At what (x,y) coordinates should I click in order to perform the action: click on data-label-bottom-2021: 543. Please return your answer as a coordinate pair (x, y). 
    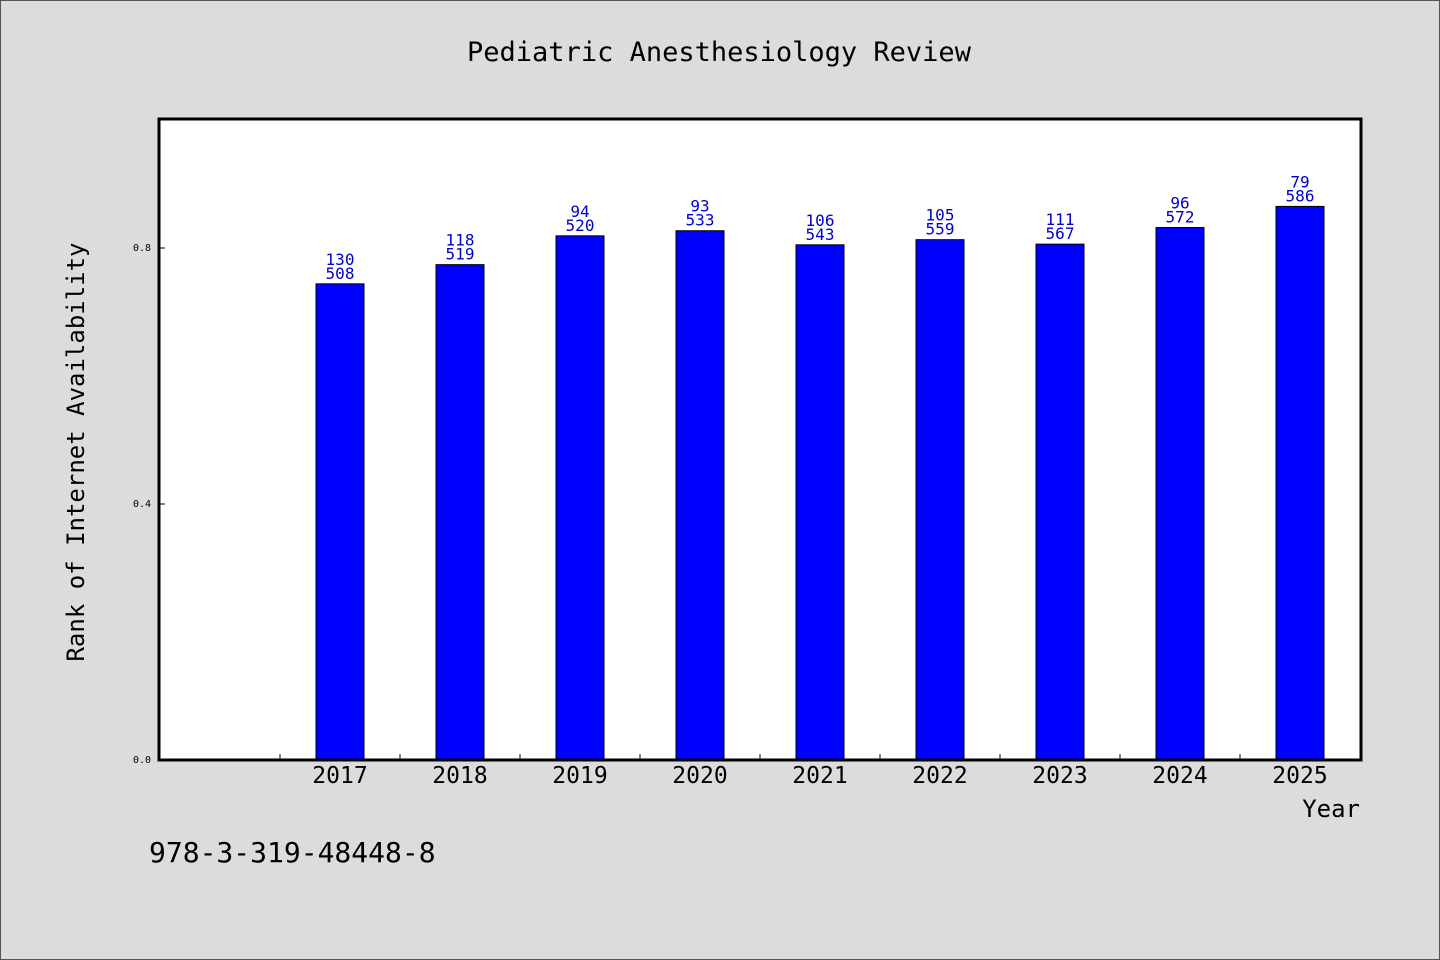
    Looking at the image, I should click on (820, 234).